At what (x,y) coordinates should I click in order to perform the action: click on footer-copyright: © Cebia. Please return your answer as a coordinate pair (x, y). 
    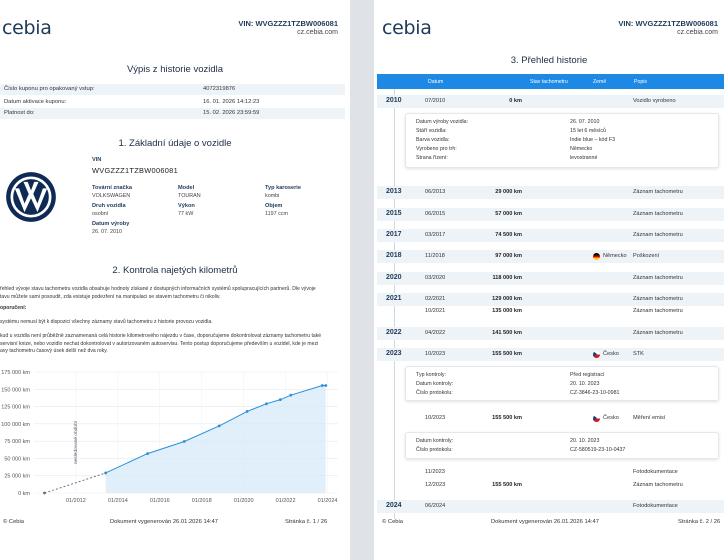
    Looking at the image, I should click on (393, 522).